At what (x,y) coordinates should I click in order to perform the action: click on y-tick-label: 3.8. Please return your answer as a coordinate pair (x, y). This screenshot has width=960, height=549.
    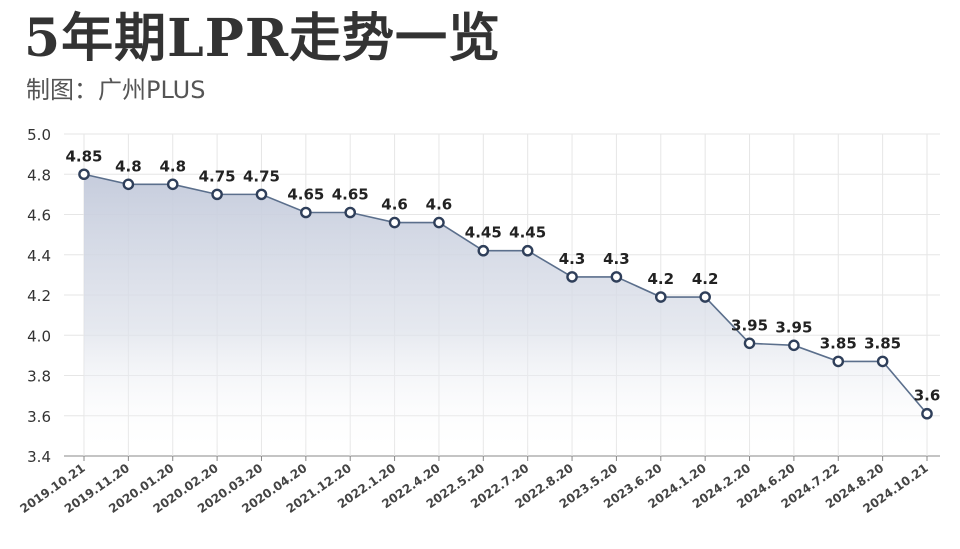
    Looking at the image, I should click on (39, 377).